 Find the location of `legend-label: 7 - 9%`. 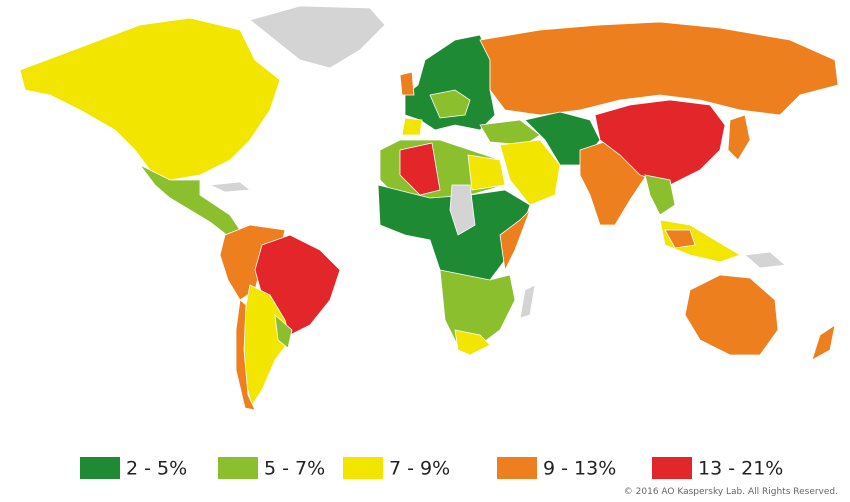

legend-label: 7 - 9% is located at coordinates (419, 469).